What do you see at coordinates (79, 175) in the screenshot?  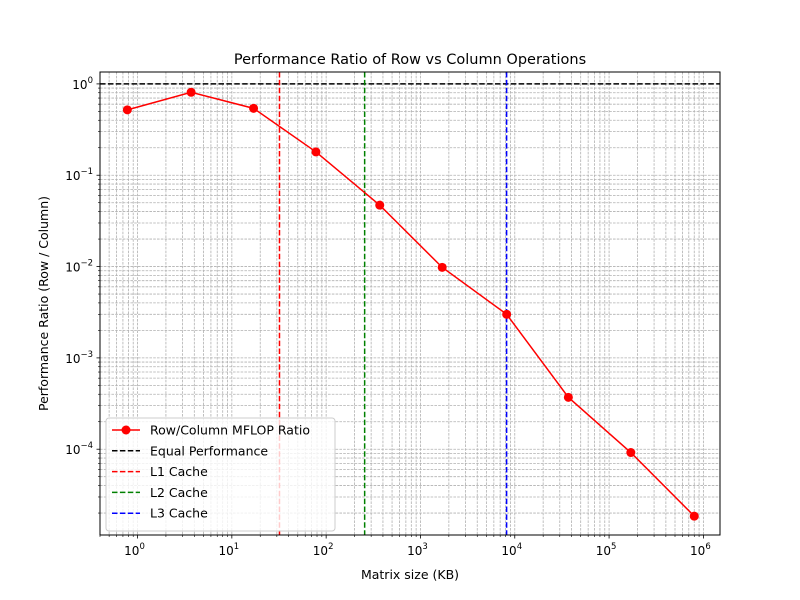 I see `y-tick-label: 10⁻¹` at bounding box center [79, 175].